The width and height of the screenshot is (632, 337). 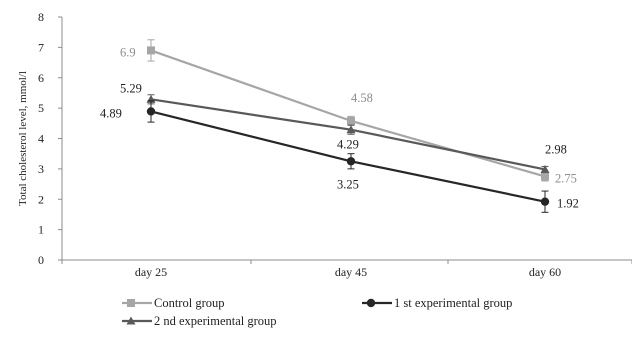 I want to click on legend-item: 1 st experimental group, so click(x=437, y=303).